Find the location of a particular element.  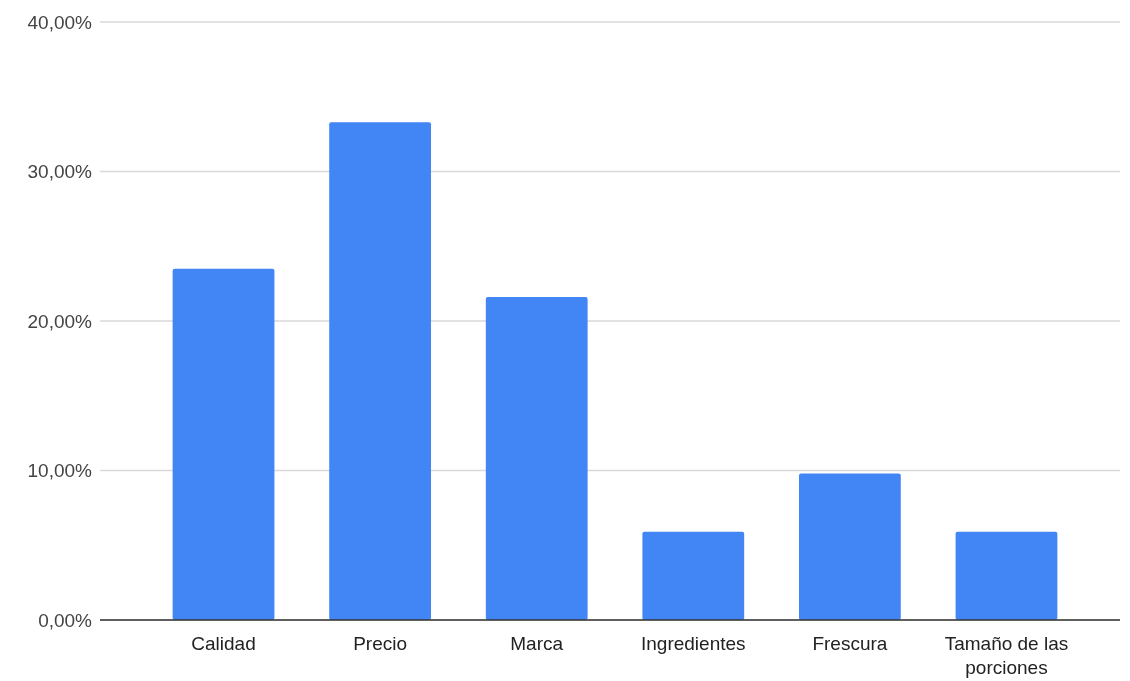

x-tick-label: Calidad is located at coordinates (223, 643).